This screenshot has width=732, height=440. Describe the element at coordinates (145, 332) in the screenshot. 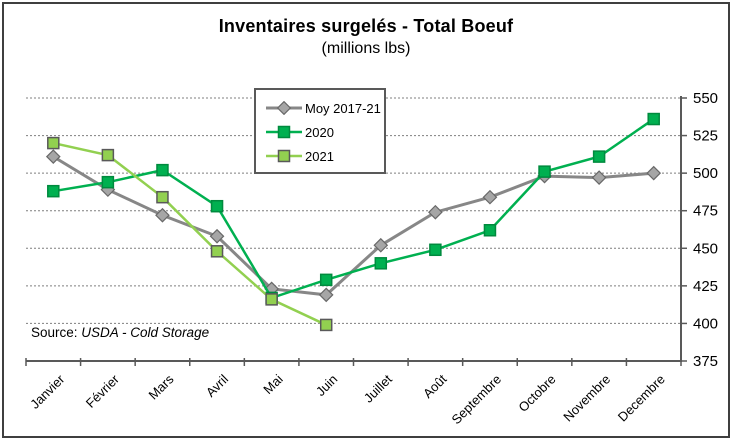

I see `source-citation: USDA - Cold Storage` at that location.